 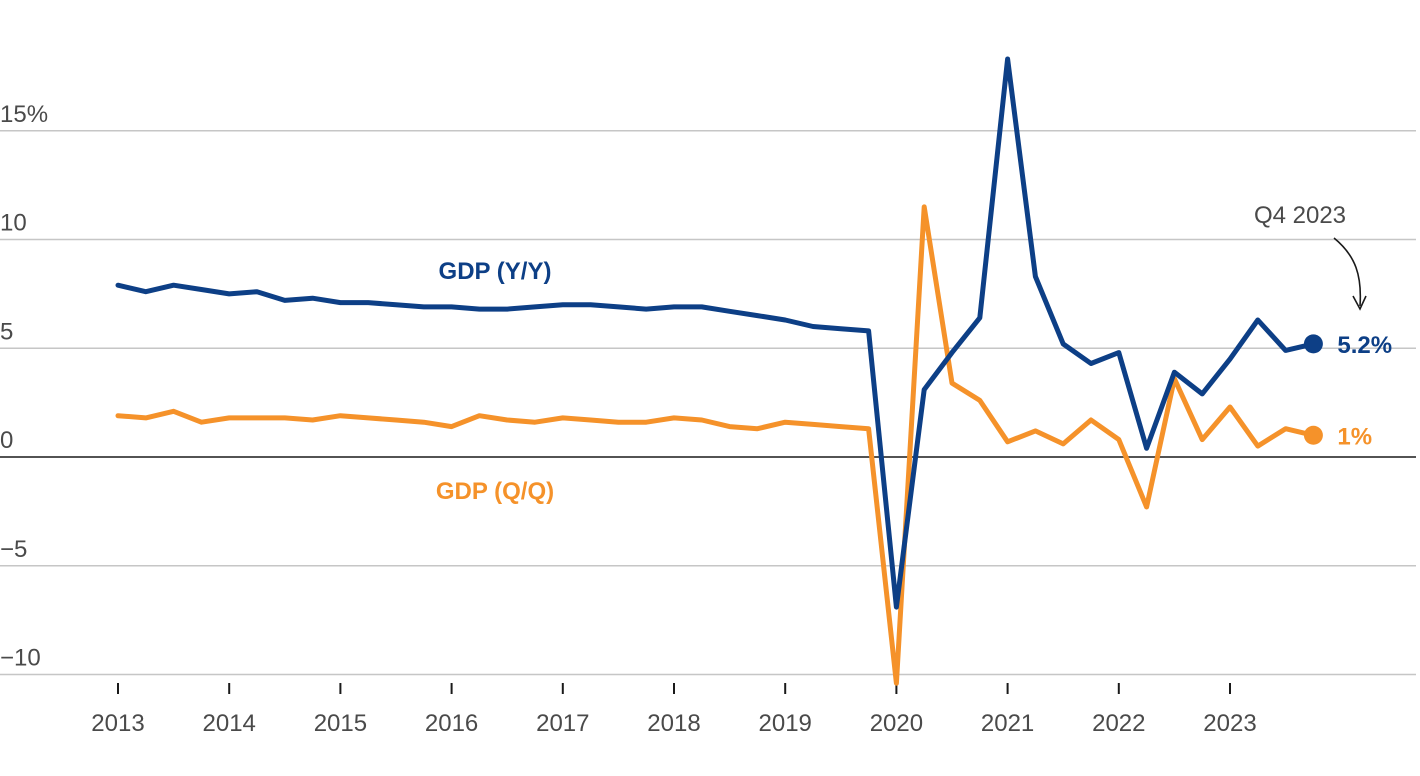 I want to click on x-tick-label: 2022, so click(x=1118, y=723).